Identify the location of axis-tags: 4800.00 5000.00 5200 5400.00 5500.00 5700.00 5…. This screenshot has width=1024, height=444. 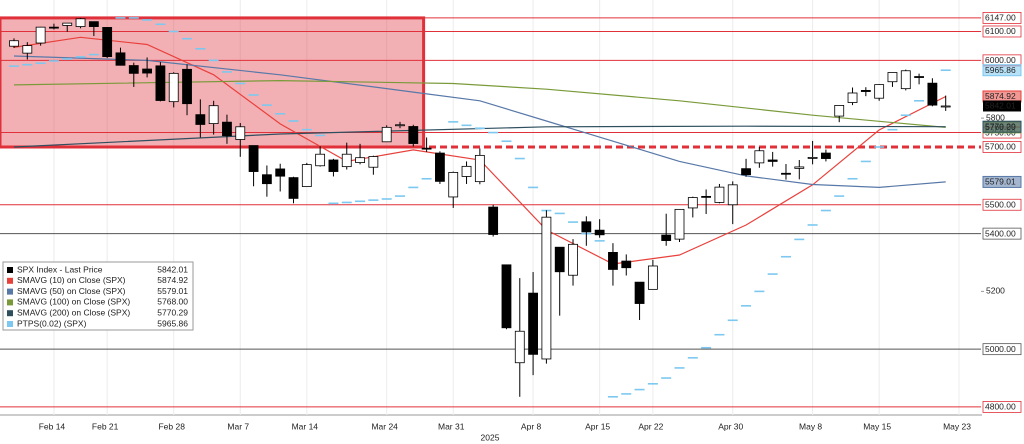
(1002, 212).